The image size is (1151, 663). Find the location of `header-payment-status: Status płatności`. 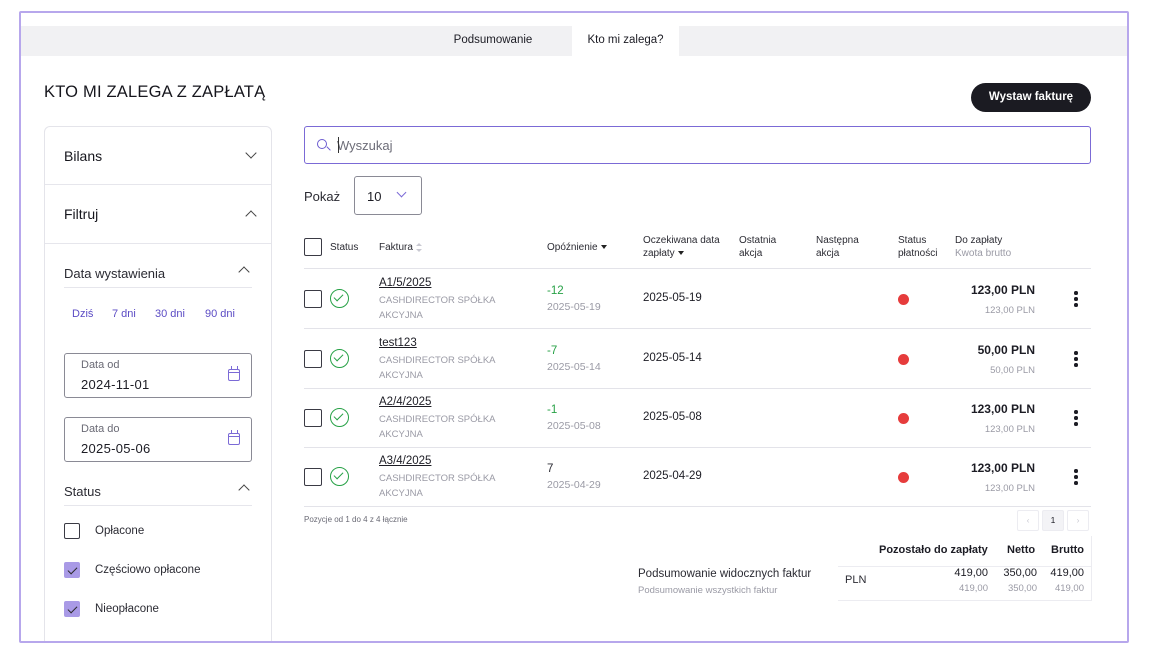

header-payment-status: Status płatności is located at coordinates (917, 247).